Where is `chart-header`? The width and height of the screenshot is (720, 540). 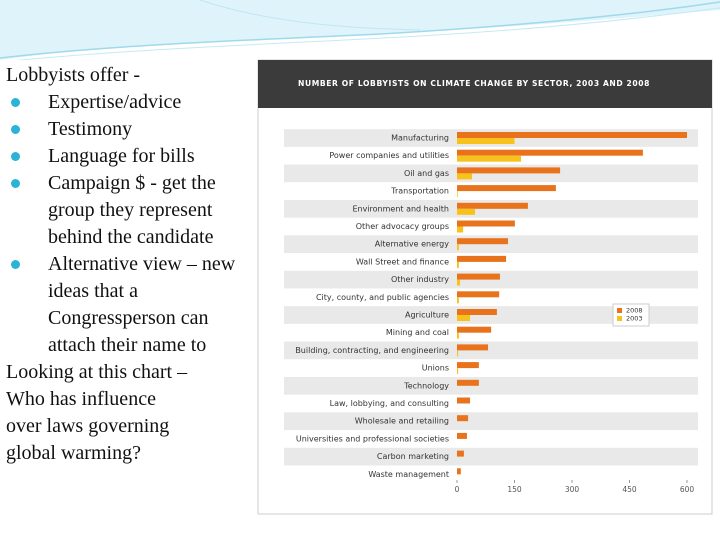 chart-header is located at coordinates (485, 84).